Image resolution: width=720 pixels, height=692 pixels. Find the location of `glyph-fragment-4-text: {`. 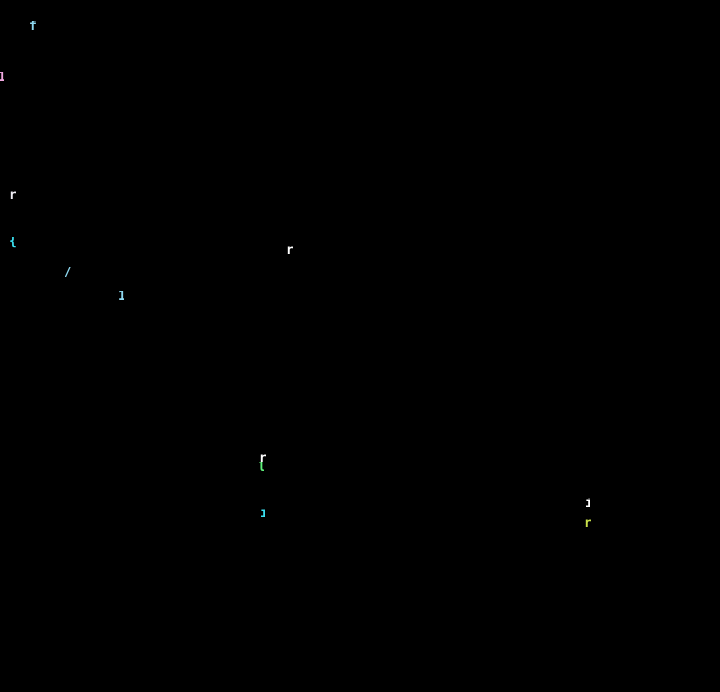

glyph-fragment-4-text: { is located at coordinates (13, 242).